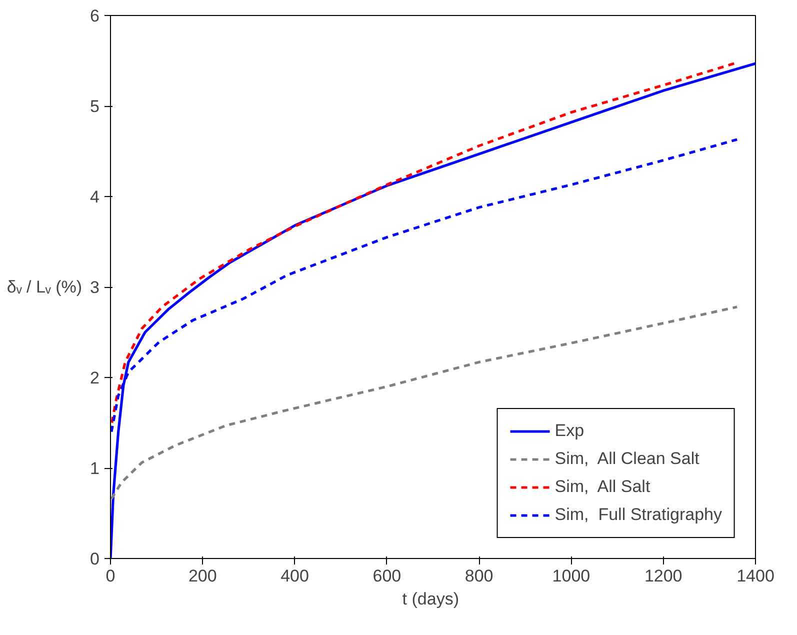  Describe the element at coordinates (638, 515) in the screenshot. I see `legend-label: Sim, Full Stratigraphy` at that location.